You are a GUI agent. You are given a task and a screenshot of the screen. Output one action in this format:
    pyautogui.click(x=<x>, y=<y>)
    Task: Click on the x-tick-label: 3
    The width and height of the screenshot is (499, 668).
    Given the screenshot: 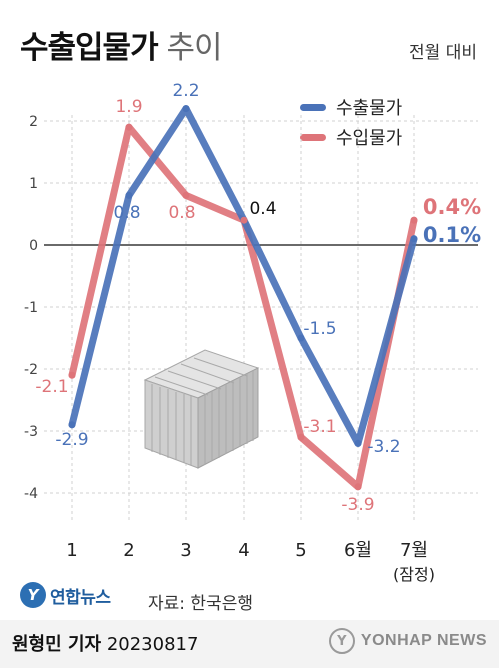 What is the action you would take?
    pyautogui.click(x=185, y=550)
    